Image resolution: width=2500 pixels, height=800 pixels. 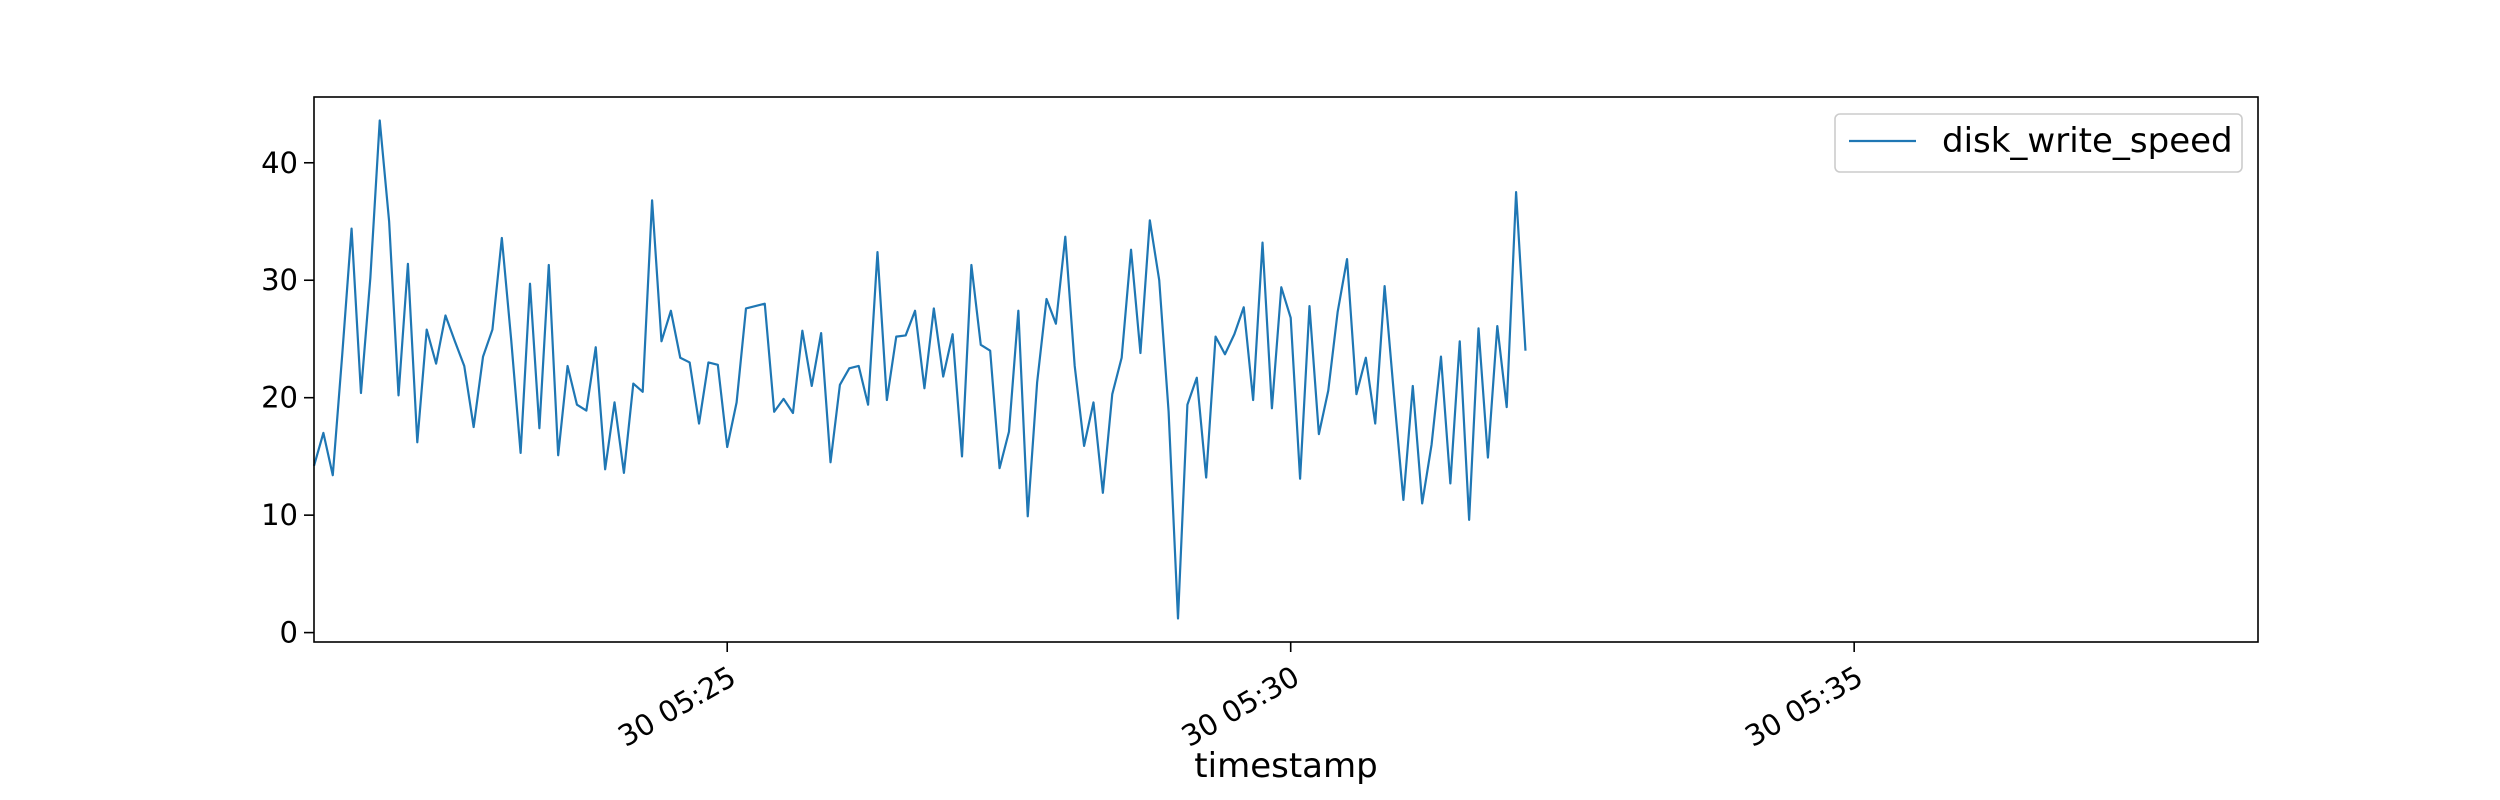 I want to click on y-tick-label: 20, so click(x=279, y=398).